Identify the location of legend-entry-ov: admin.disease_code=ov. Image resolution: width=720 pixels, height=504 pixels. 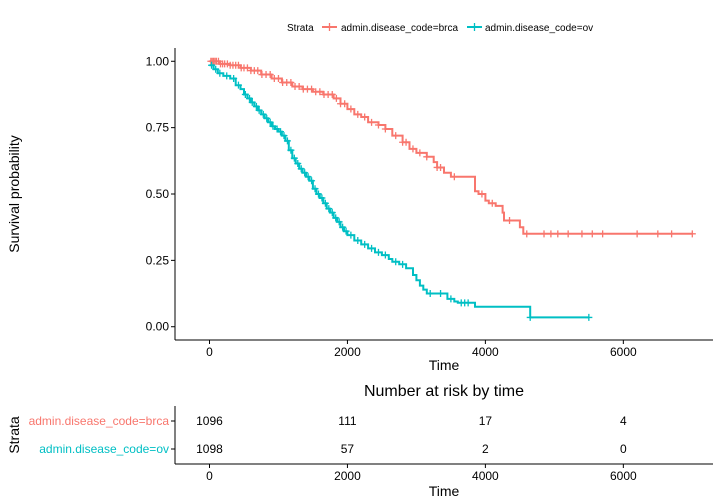
(530, 28).